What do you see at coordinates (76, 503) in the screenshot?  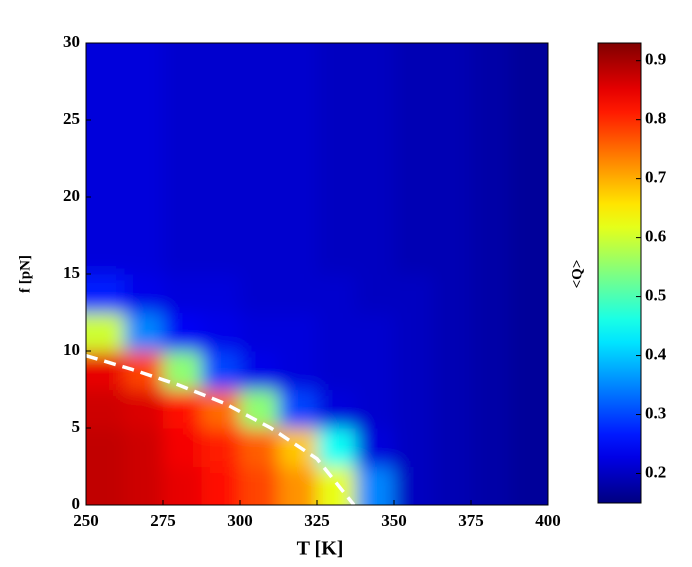 I see `y-tick-label: 0` at bounding box center [76, 503].